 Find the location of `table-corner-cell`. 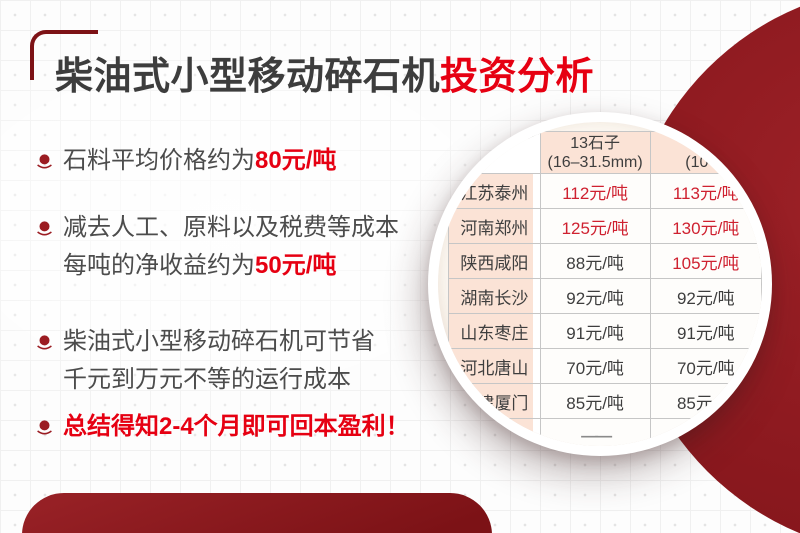

table-corner-cell is located at coordinates (494, 152).